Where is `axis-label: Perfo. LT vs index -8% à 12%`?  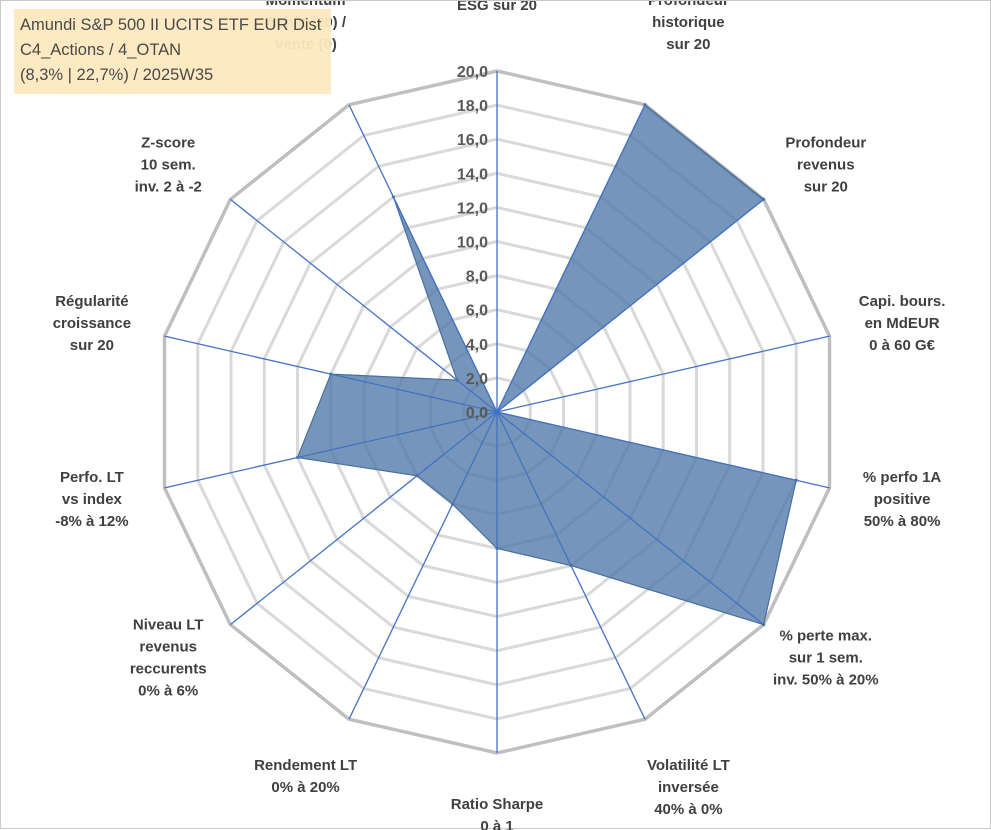
axis-label: Perfo. LT vs index -8% à 12% is located at coordinates (91, 499).